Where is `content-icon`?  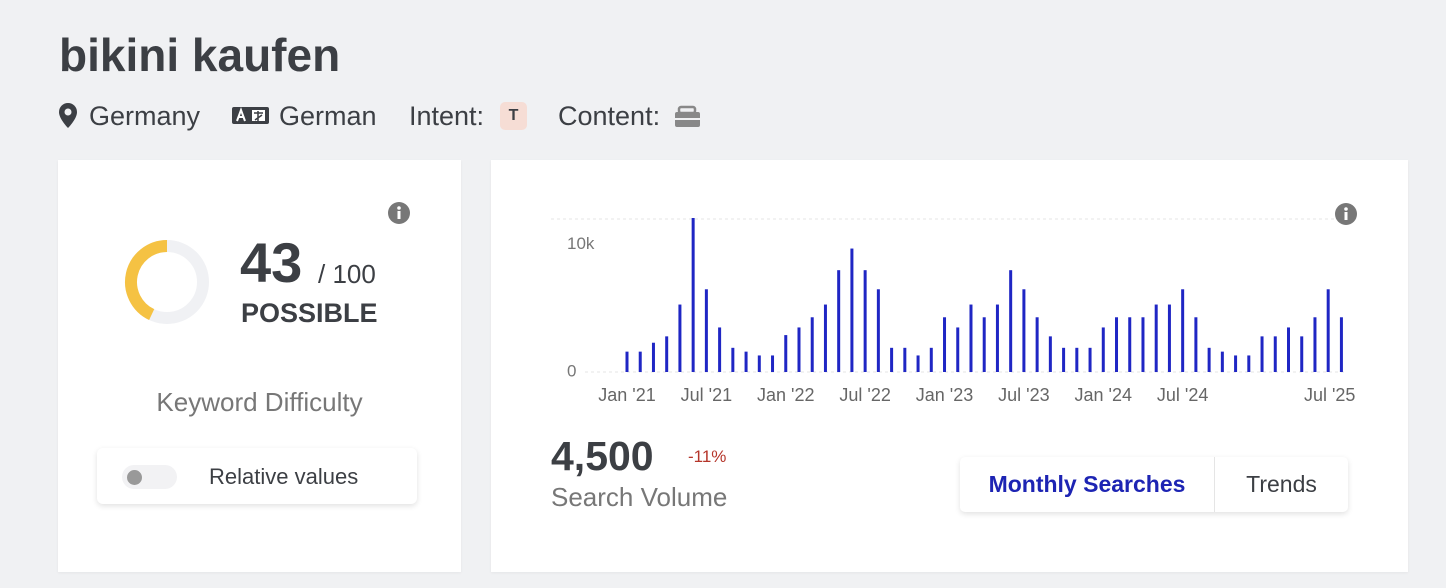 content-icon is located at coordinates (687, 116).